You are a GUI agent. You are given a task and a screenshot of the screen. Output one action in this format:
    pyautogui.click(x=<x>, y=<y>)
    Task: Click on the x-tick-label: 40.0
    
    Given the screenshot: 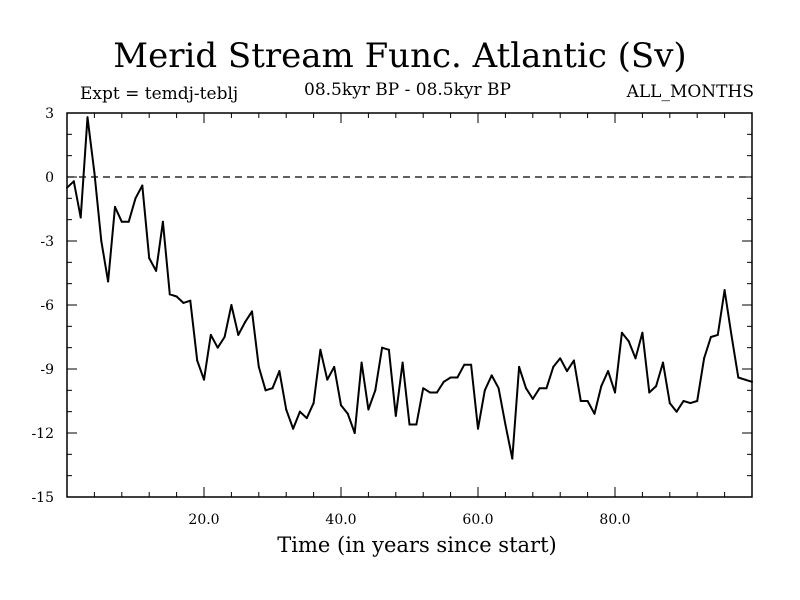 What is the action you would take?
    pyautogui.click(x=340, y=520)
    